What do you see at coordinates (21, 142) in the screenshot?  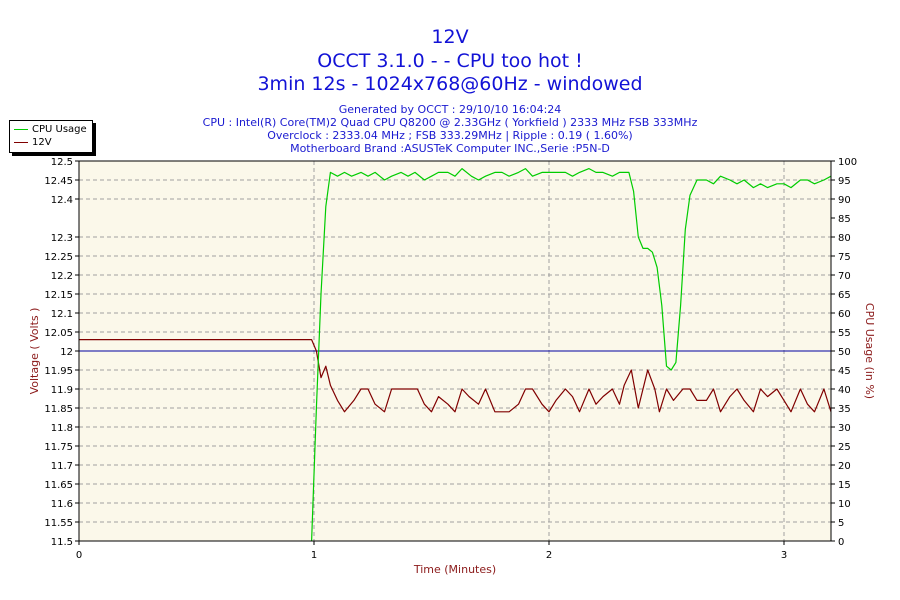 I see `legend-swatch-12v` at bounding box center [21, 142].